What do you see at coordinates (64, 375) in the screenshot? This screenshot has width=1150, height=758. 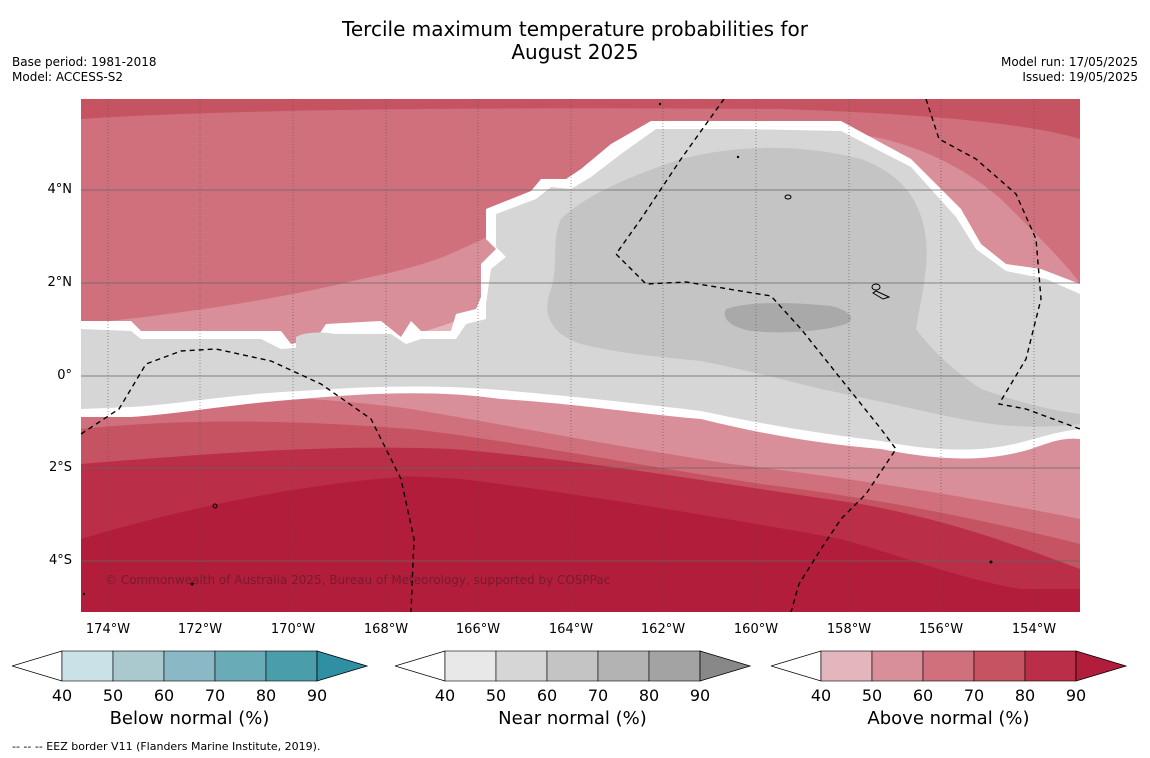 I see `lat-label-0: 0°` at bounding box center [64, 375].